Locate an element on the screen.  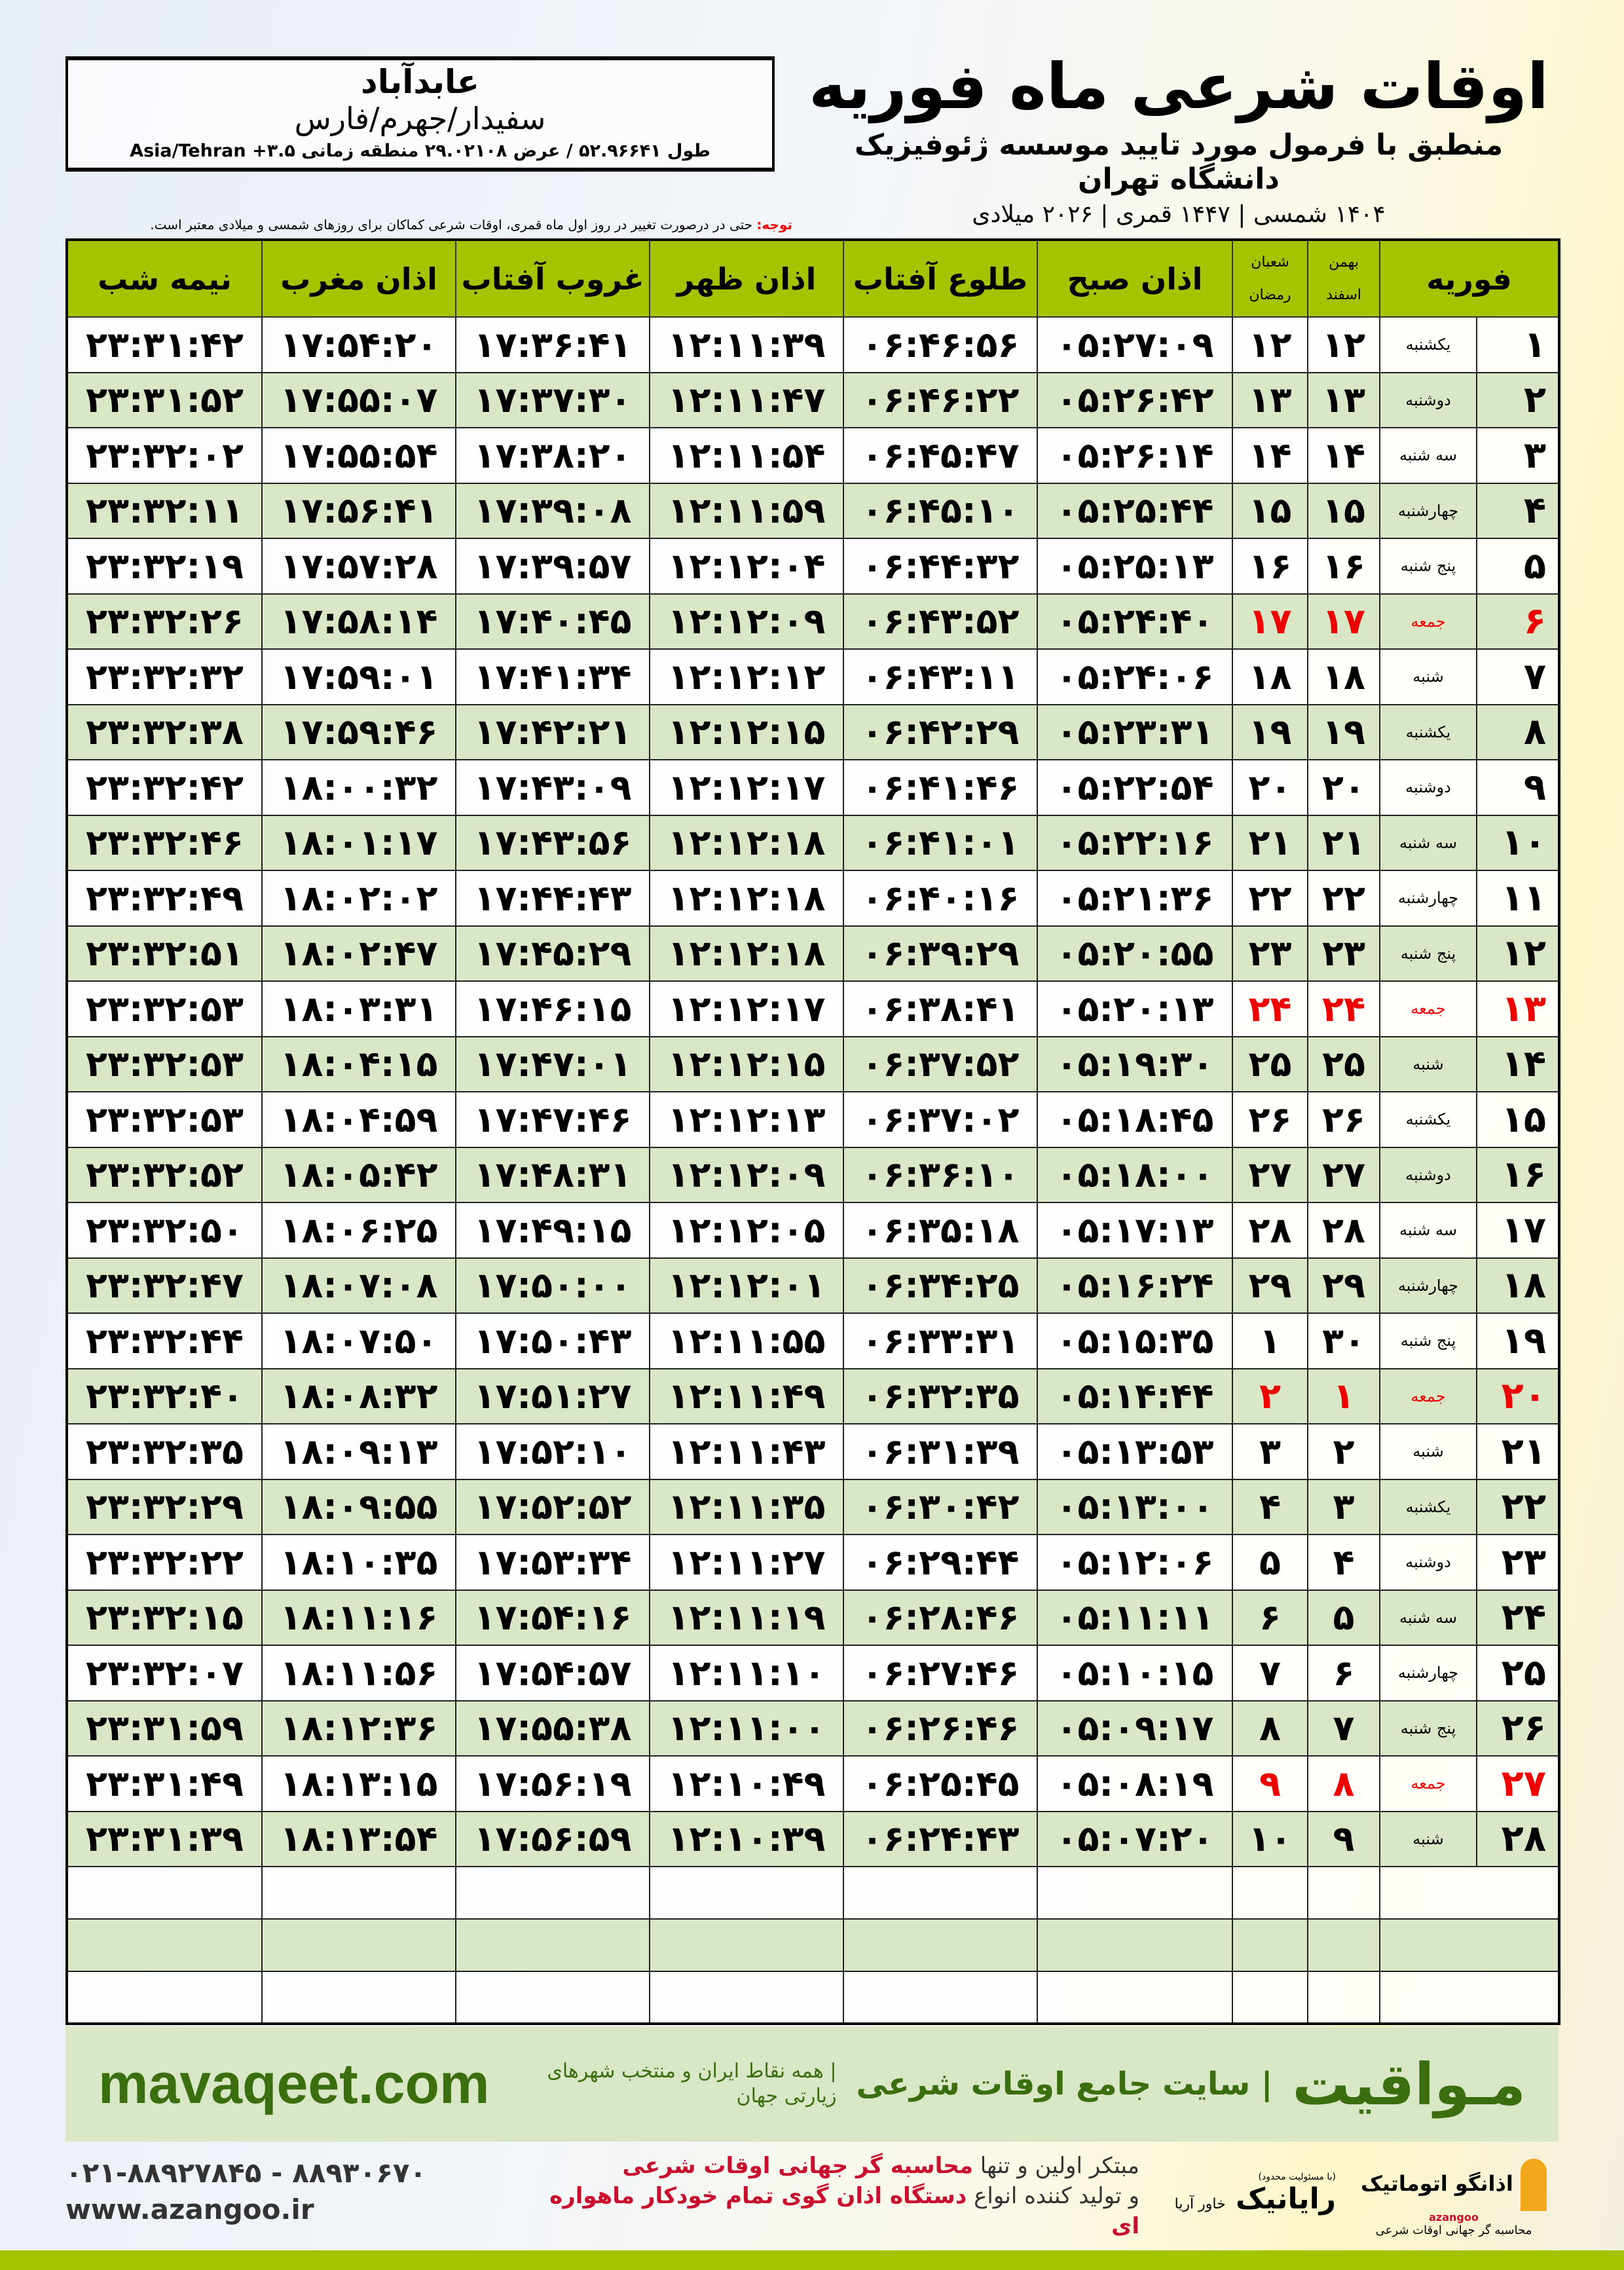
shamsi-day: ۲۵ is located at coordinates (1343, 1063).